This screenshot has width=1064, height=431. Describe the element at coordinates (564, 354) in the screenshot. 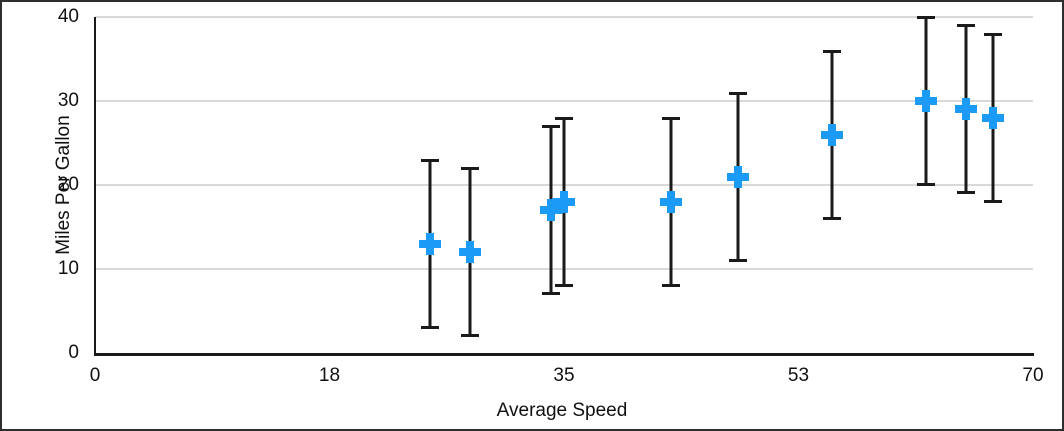

I see `x-axis-line` at that location.